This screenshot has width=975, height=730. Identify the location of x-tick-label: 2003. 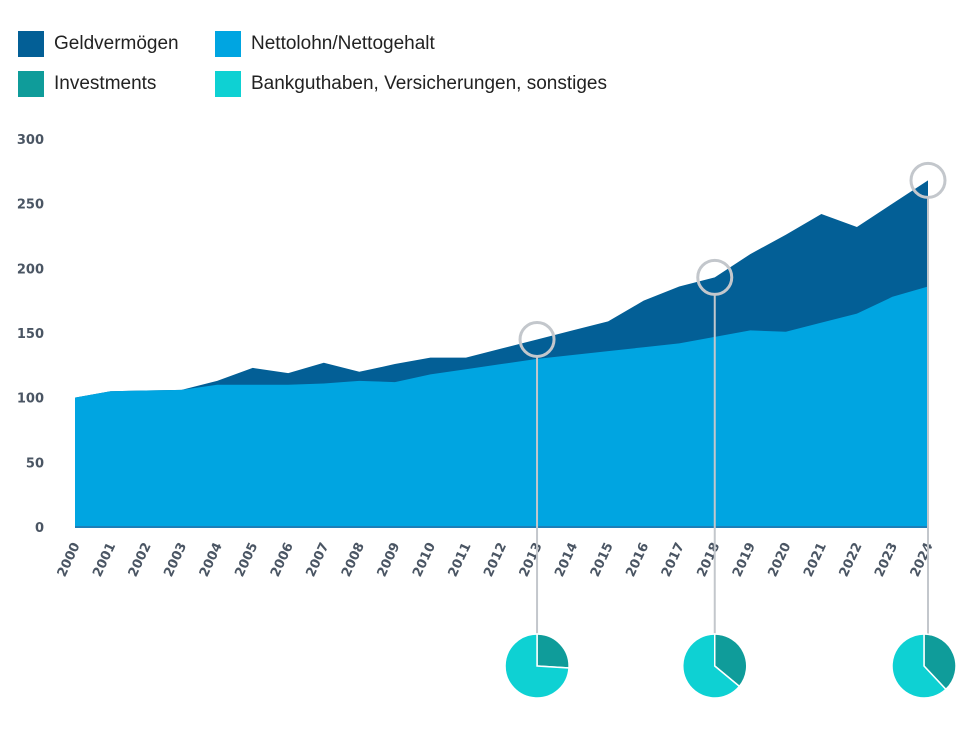
(175, 559).